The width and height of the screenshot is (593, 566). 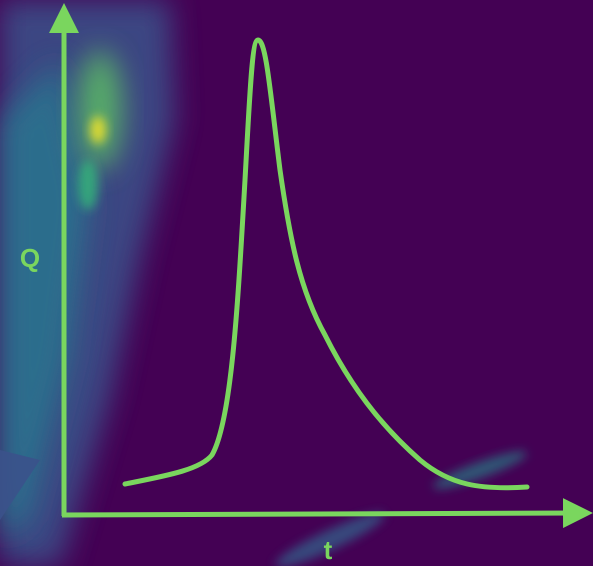 I want to click on y-axis-label: Q, so click(x=30, y=258).